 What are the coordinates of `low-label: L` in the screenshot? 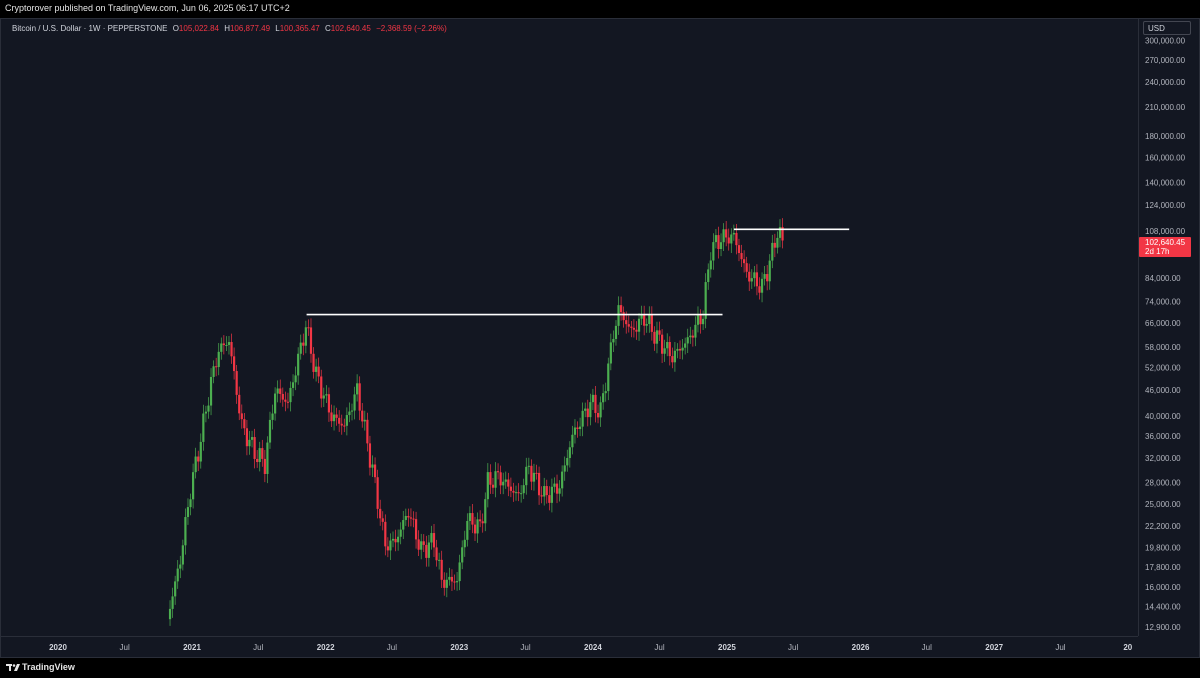 It's located at (277, 28).